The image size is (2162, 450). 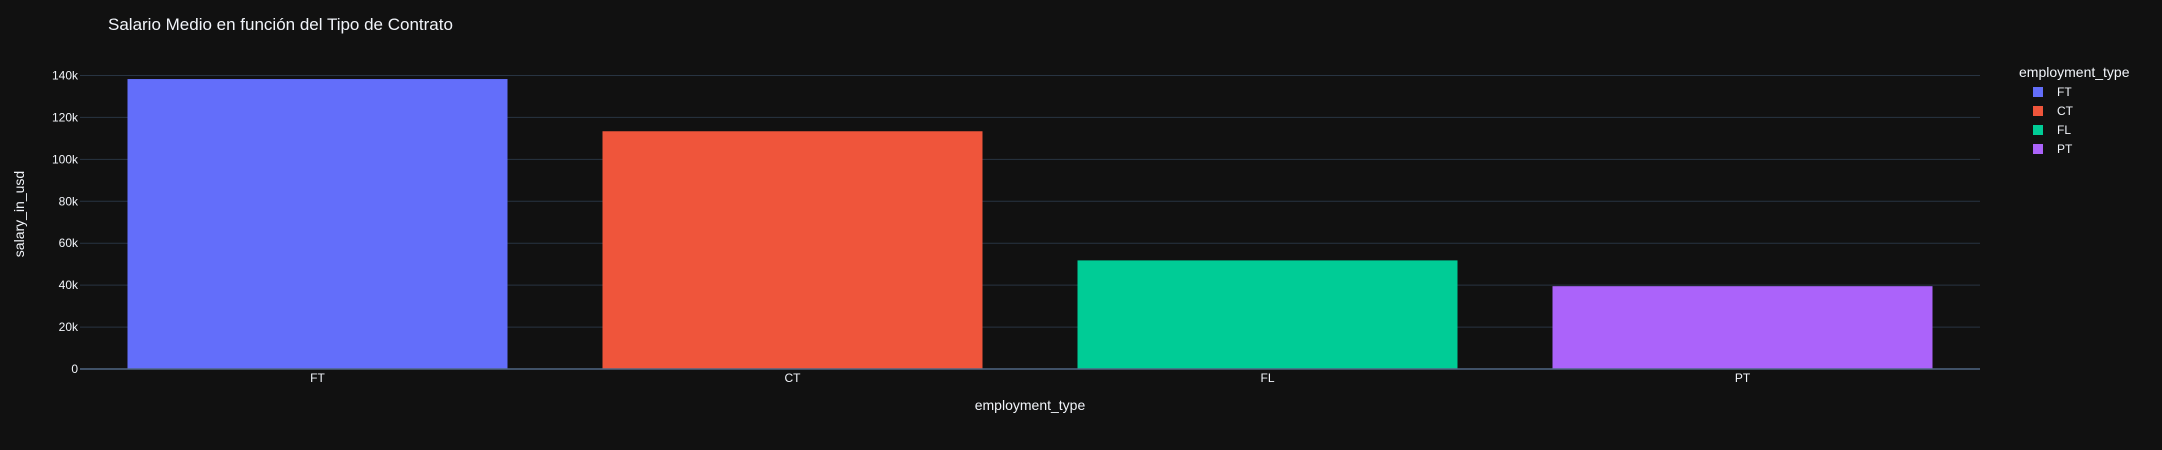 What do you see at coordinates (69, 201) in the screenshot?
I see `y-tick-label: 80k` at bounding box center [69, 201].